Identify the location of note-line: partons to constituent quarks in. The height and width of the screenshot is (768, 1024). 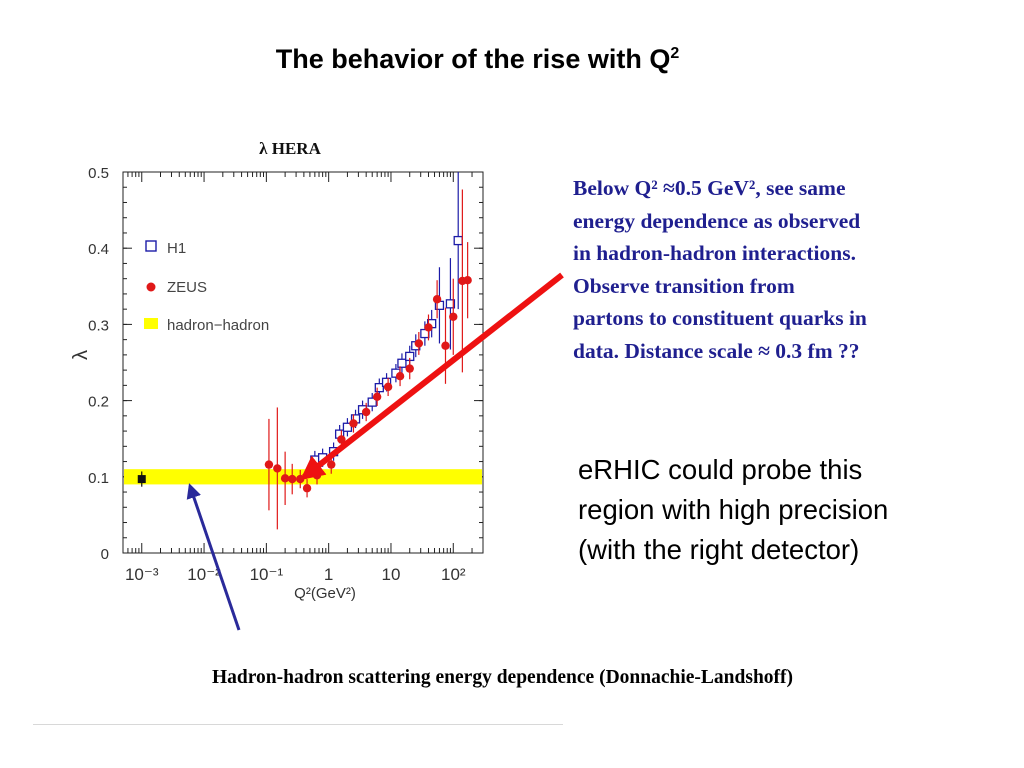
(720, 318).